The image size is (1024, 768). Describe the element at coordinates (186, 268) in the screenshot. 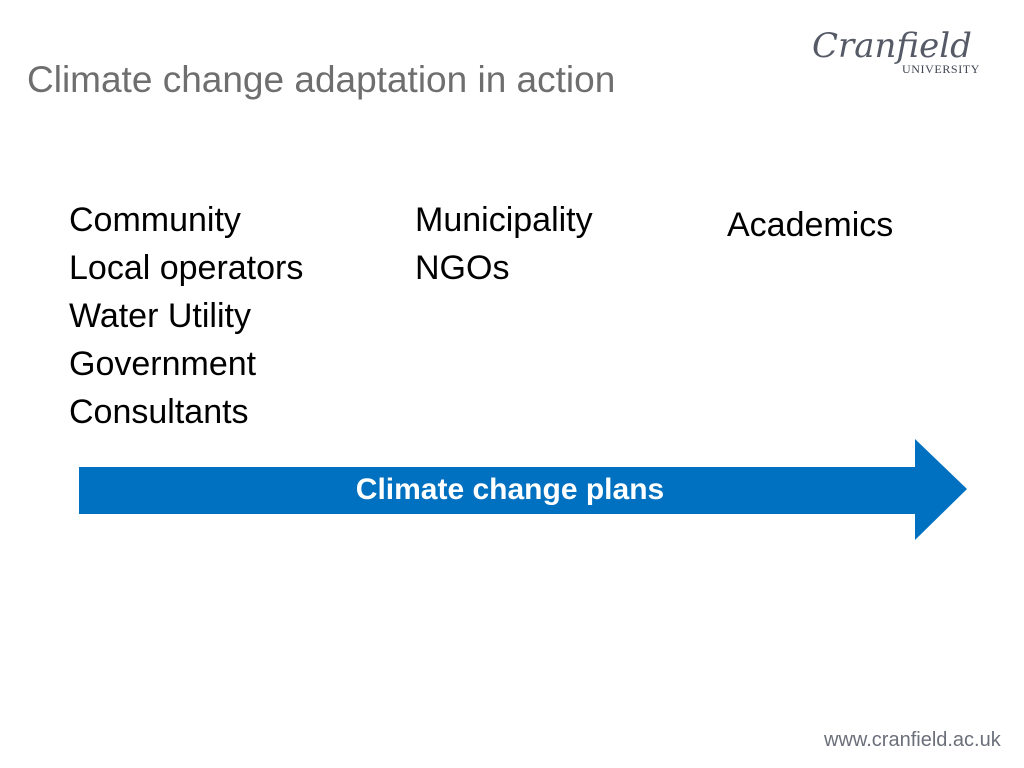

I see `stakeholder-item: Local operators` at that location.